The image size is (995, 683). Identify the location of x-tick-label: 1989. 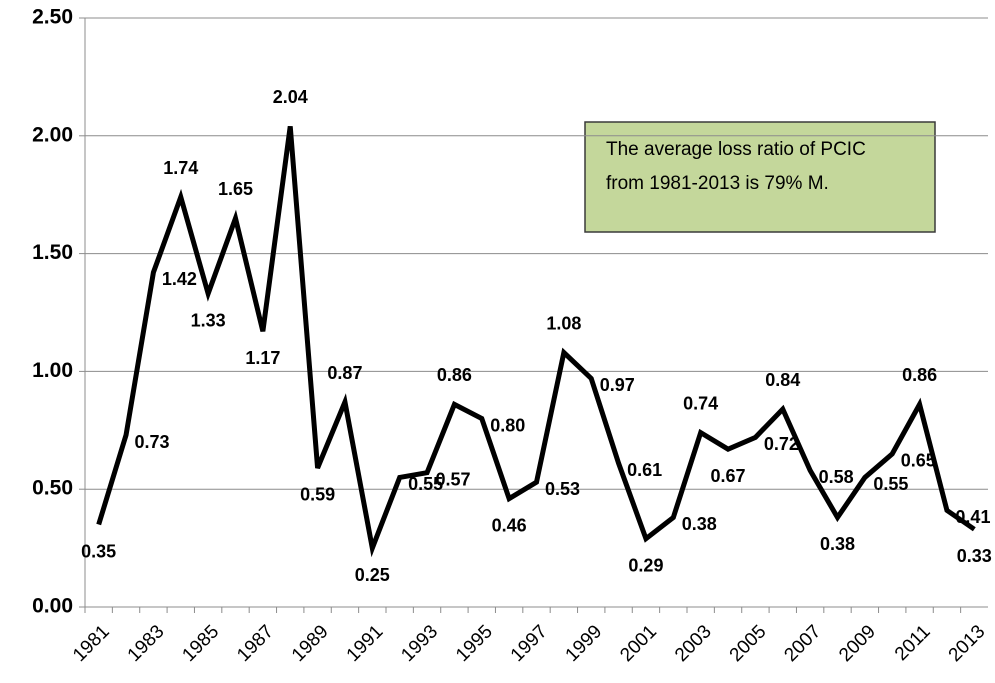
(310, 643).